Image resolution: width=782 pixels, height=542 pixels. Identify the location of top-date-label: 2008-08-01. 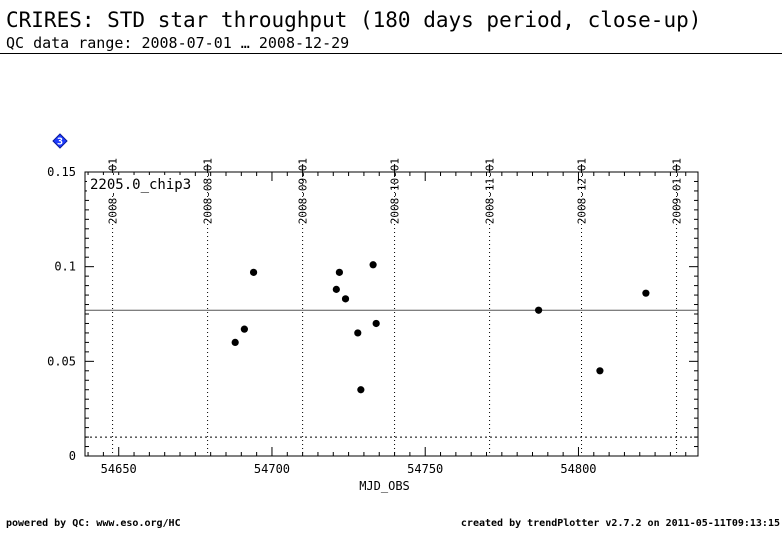
(208, 191).